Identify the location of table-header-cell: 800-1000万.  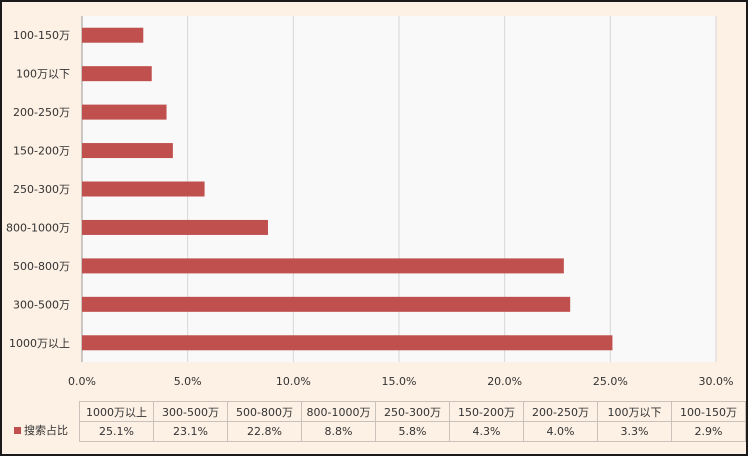
(338, 411).